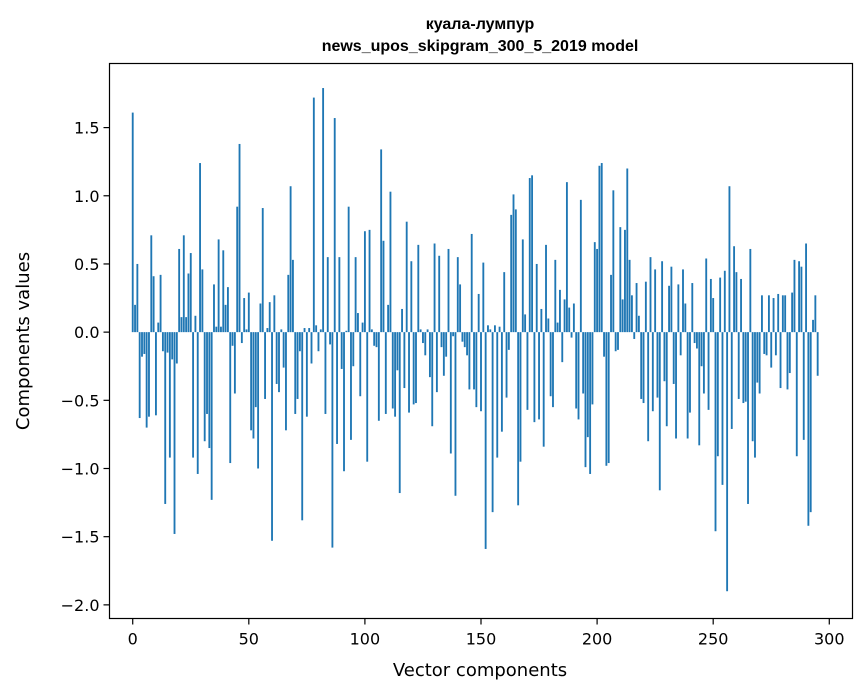 This screenshot has width=867, height=696. I want to click on y-tick-label-0: 1.5, so click(86, 128).